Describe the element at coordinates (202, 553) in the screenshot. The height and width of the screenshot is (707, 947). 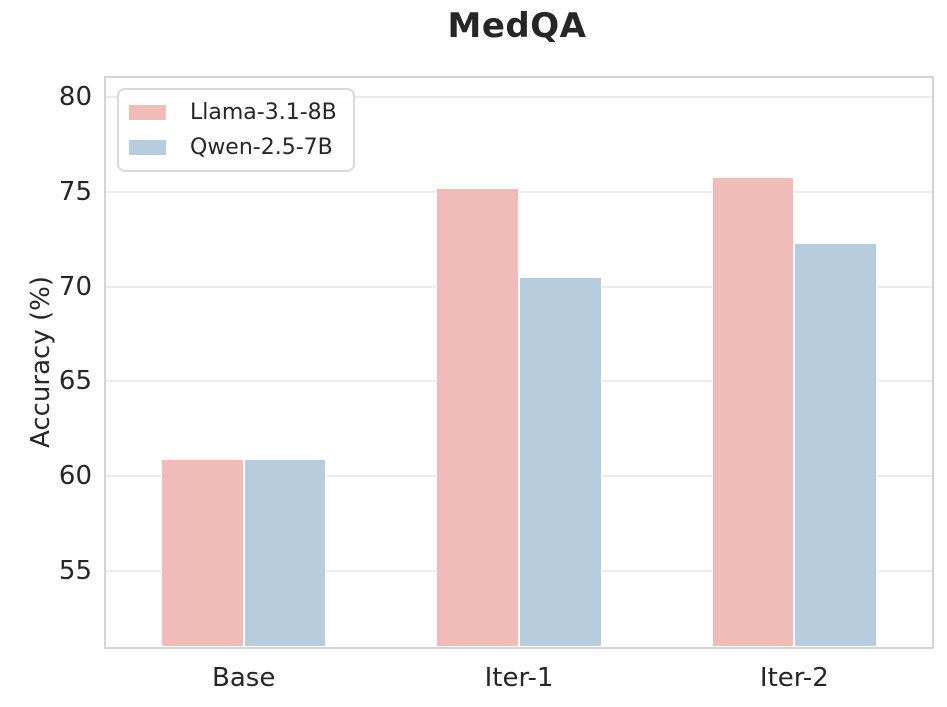
I see `bar-Llama-3.1-8B-Base` at that location.